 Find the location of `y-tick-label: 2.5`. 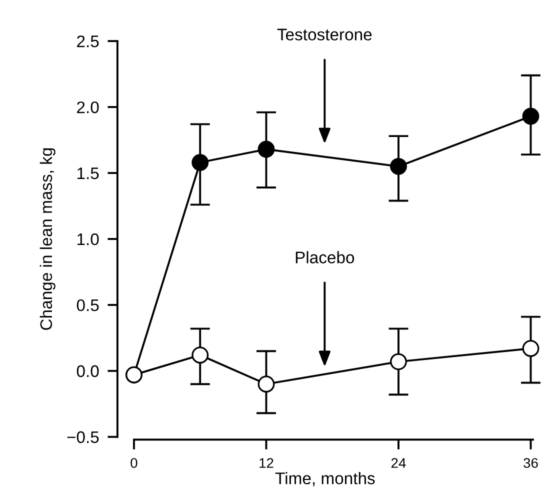

y-tick-label: 2.5 is located at coordinates (88, 41).